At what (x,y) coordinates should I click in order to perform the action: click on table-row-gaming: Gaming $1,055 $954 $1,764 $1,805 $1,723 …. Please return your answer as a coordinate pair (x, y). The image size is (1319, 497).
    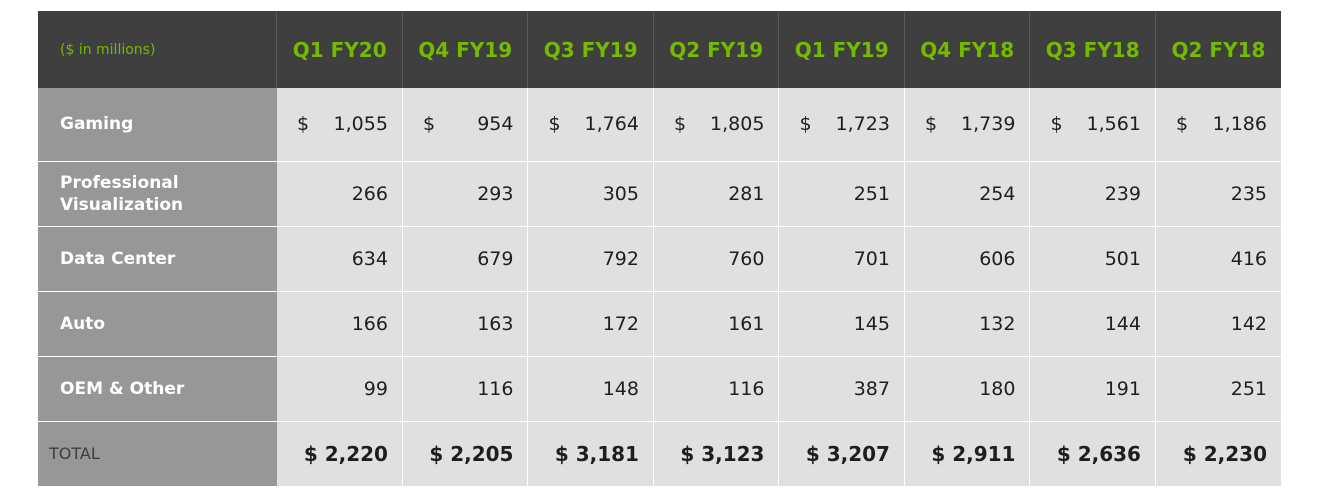
    Looking at the image, I should click on (659, 125).